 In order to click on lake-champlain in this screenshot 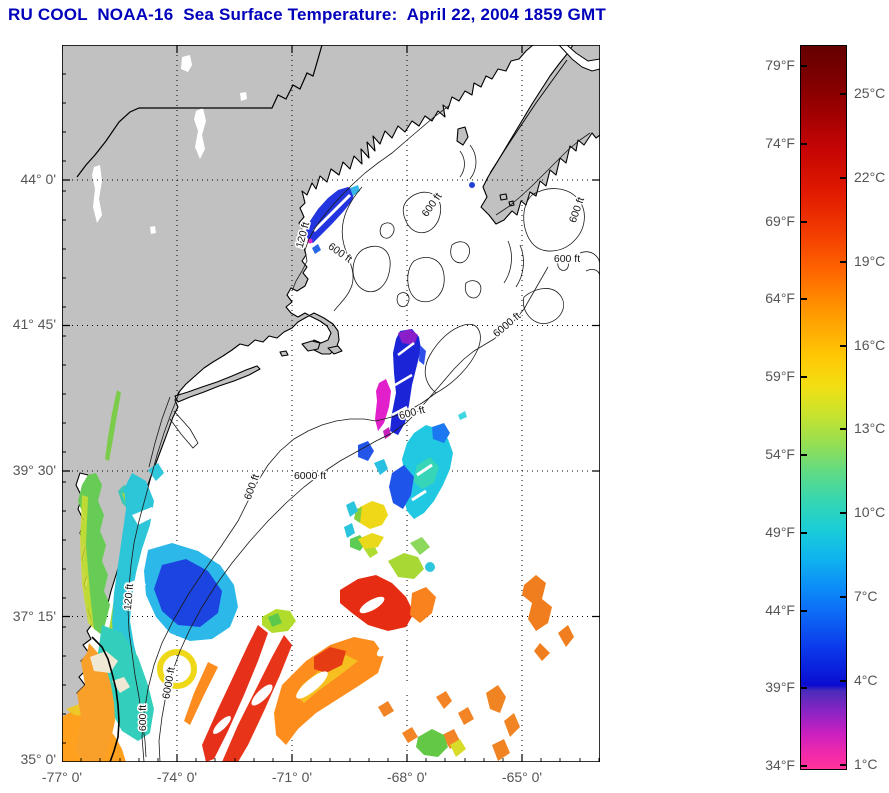, I will do `click(97, 194)`.